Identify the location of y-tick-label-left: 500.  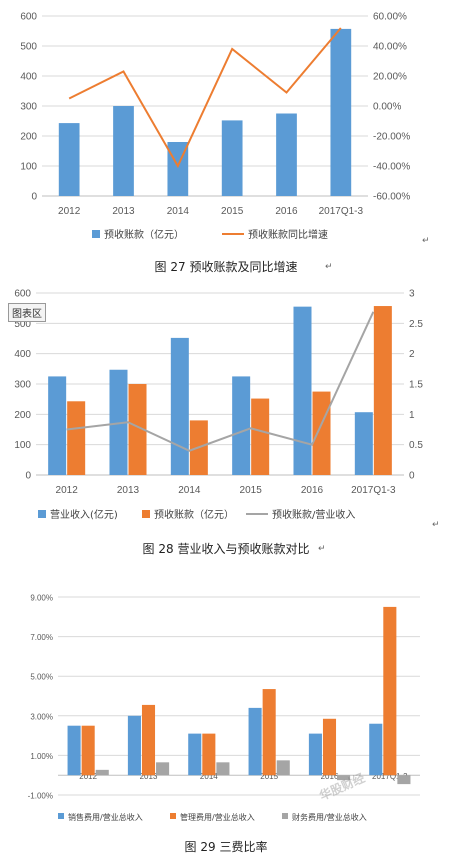
(28, 47).